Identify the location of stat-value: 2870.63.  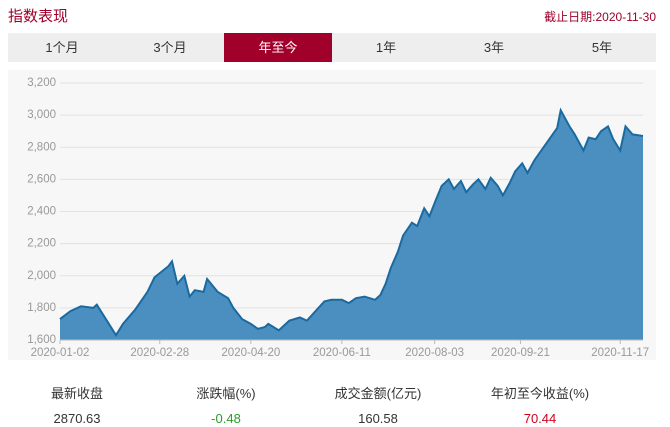
(77, 418).